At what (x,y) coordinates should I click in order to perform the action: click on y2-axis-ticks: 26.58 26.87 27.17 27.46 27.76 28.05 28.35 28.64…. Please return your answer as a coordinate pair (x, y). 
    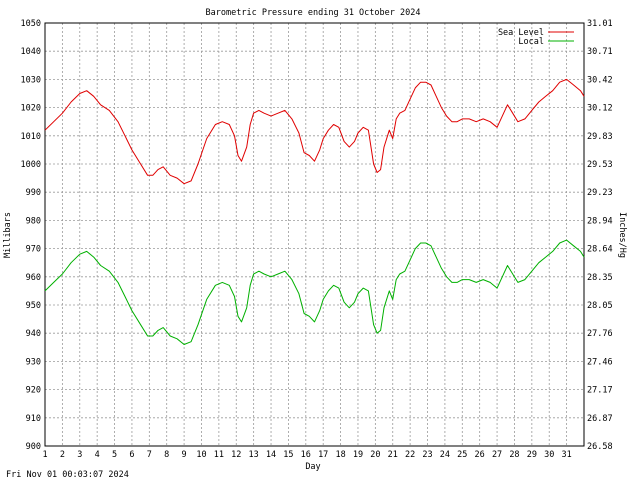
    Looking at the image, I should click on (600, 235).